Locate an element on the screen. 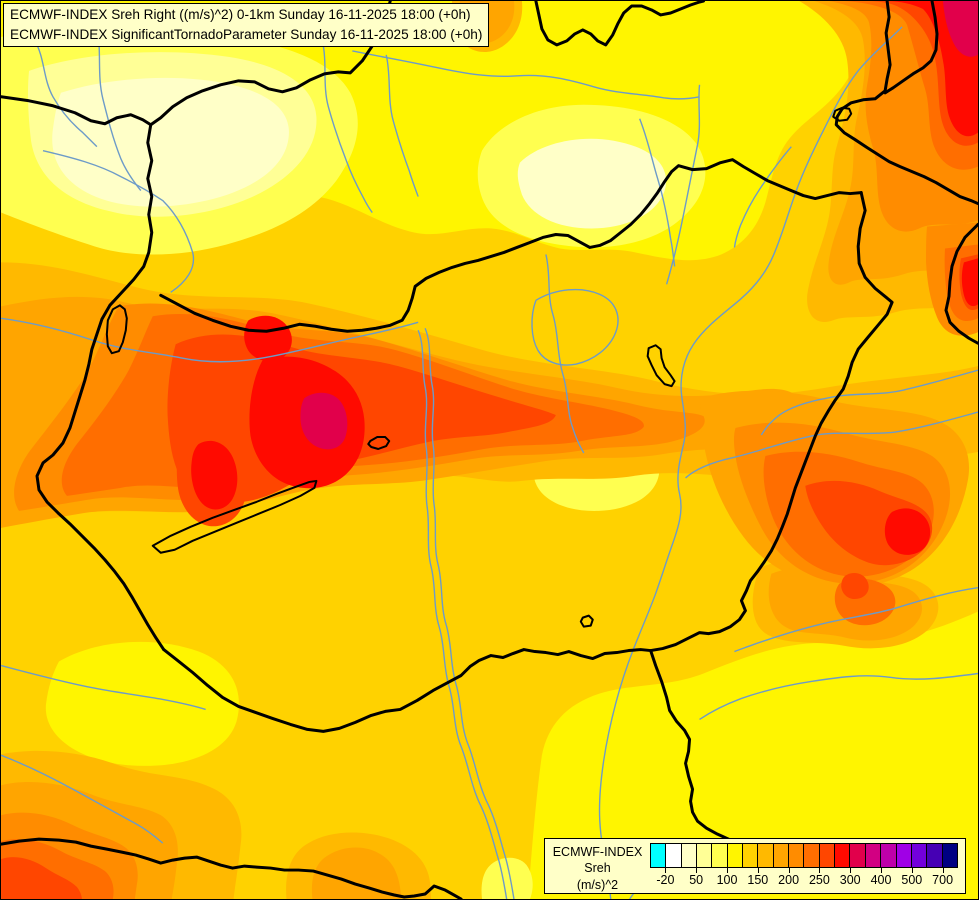 This screenshot has height=900, width=979. contour-redorange-southwest is located at coordinates (41, 878).